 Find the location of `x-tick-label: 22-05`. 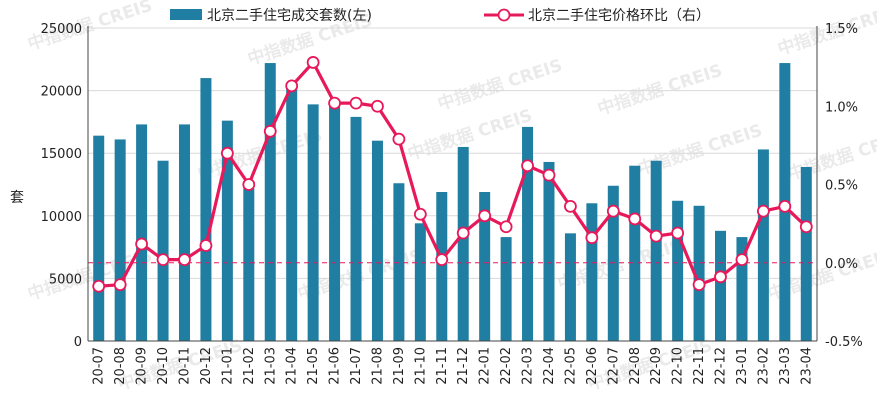

x-tick-label: 22-05 is located at coordinates (570, 366).